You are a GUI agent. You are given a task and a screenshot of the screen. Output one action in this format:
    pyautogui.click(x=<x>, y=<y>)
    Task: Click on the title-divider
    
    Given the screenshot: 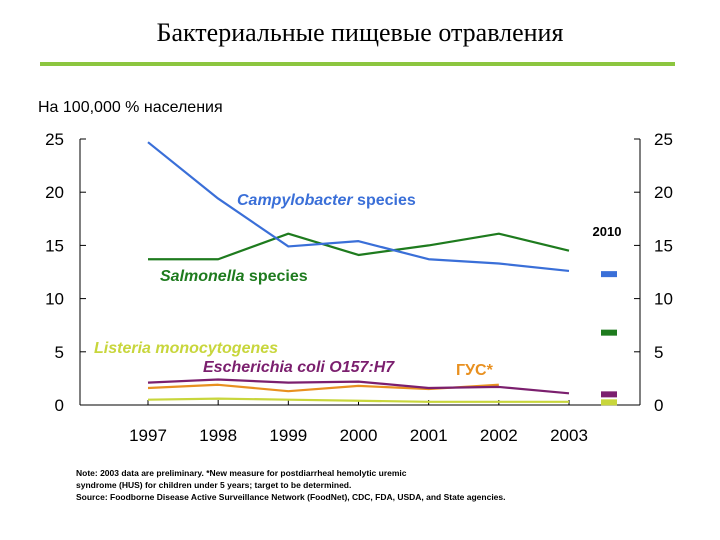 What is the action you would take?
    pyautogui.click(x=357, y=64)
    